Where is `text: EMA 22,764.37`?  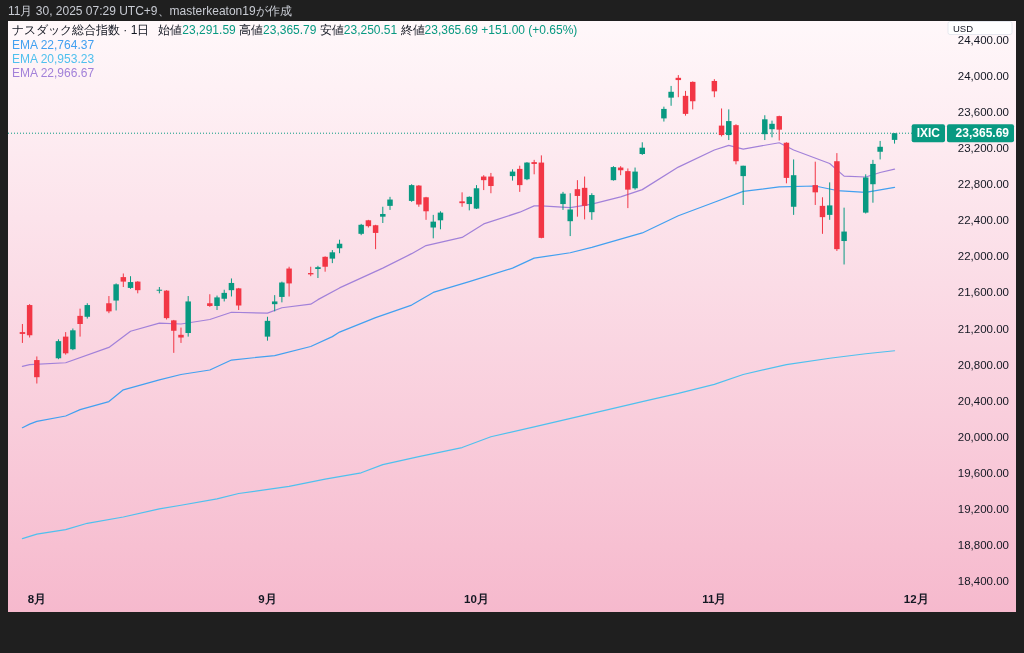 text: EMA 22,764.37 is located at coordinates (53, 45).